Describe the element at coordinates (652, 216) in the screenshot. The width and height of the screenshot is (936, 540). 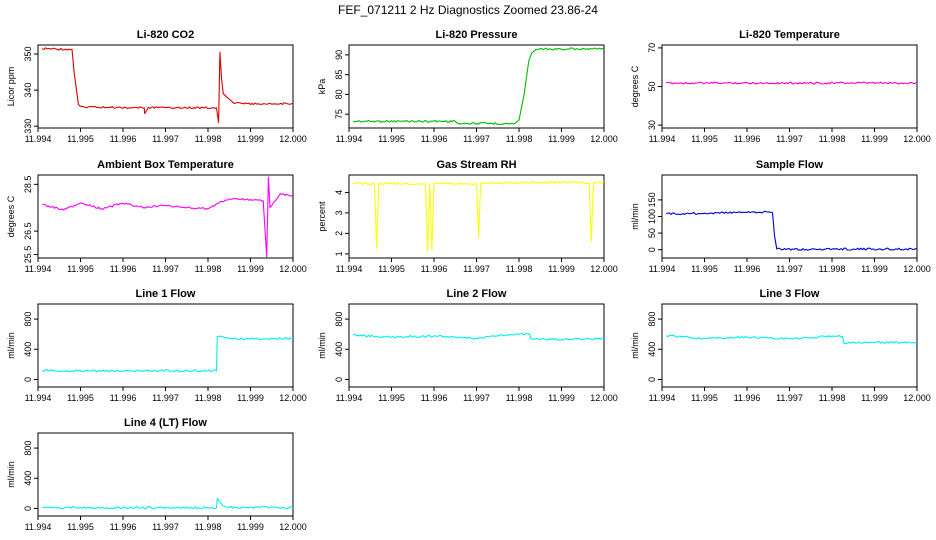
I see `y-tick-label: 100` at that location.